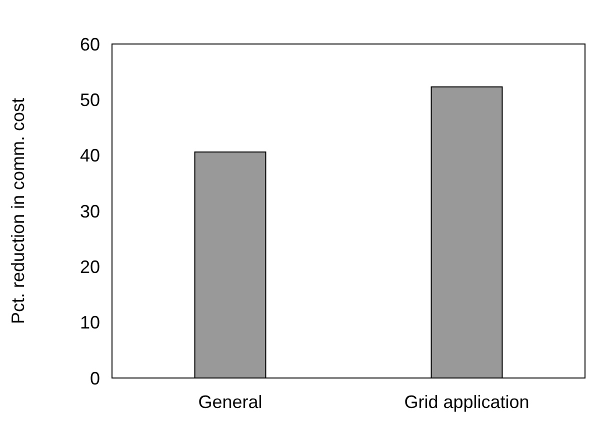 Image resolution: width=590 pixels, height=423 pixels. What do you see at coordinates (90, 100) in the screenshot?
I see `y-tick-label: 50` at bounding box center [90, 100].